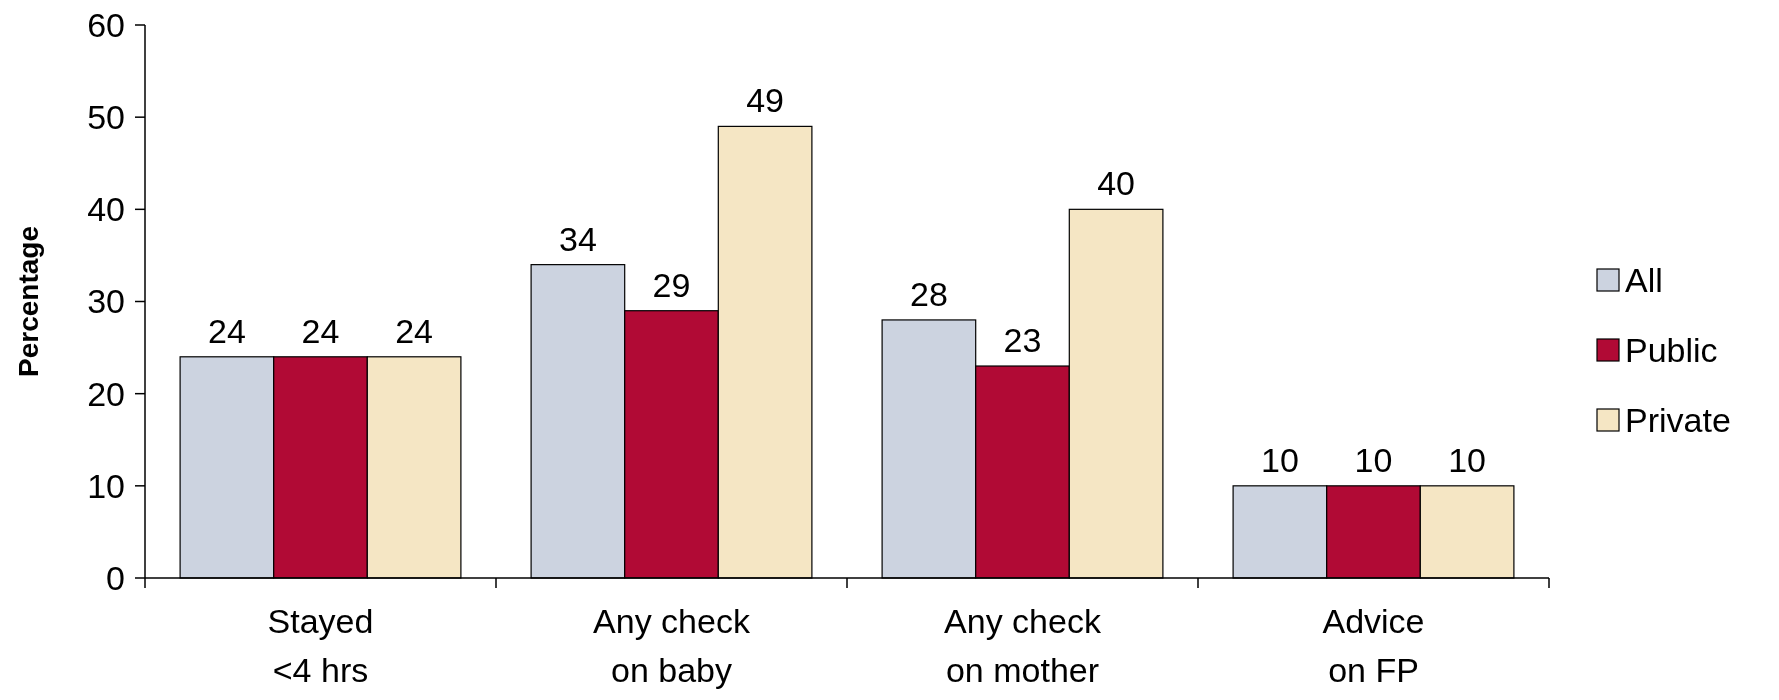  I want to click on y-tick-label: 40, so click(106, 209).